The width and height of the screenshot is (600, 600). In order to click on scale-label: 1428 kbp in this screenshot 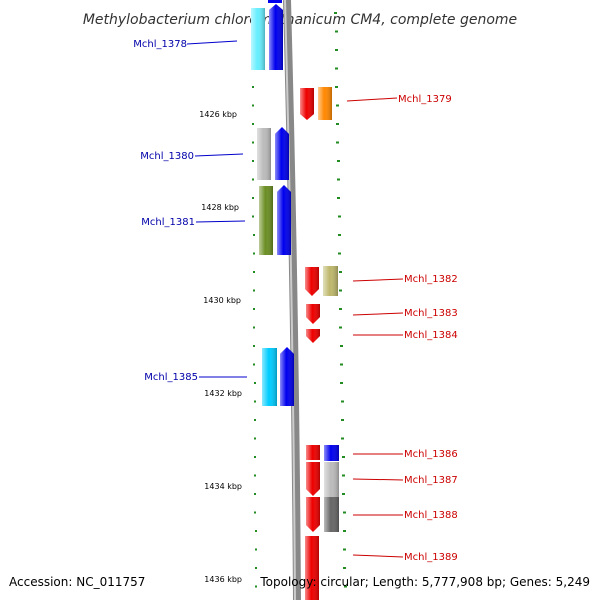, I will do `click(220, 207)`.